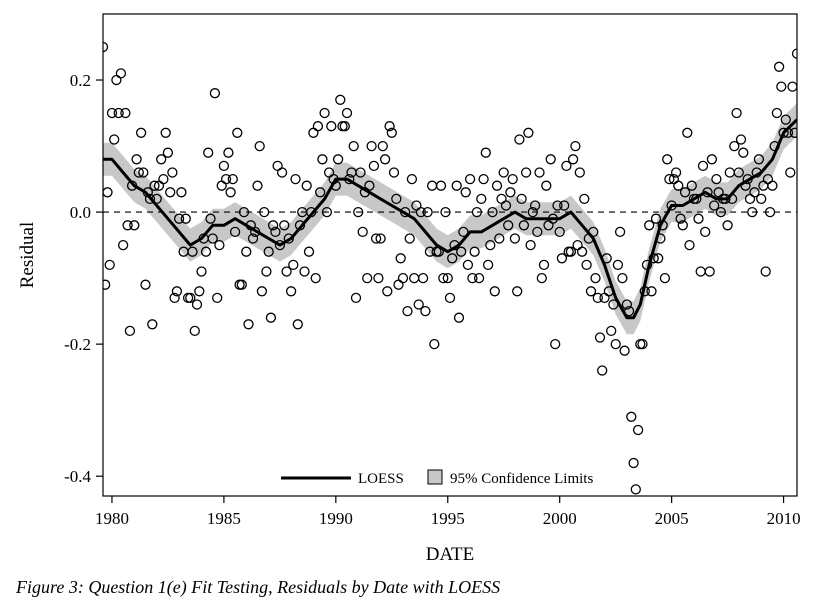 Image resolution: width=817 pixels, height=613 pixels. What do you see at coordinates (80, 212) in the screenshot?
I see `y-tick-label: 0.0` at bounding box center [80, 212].